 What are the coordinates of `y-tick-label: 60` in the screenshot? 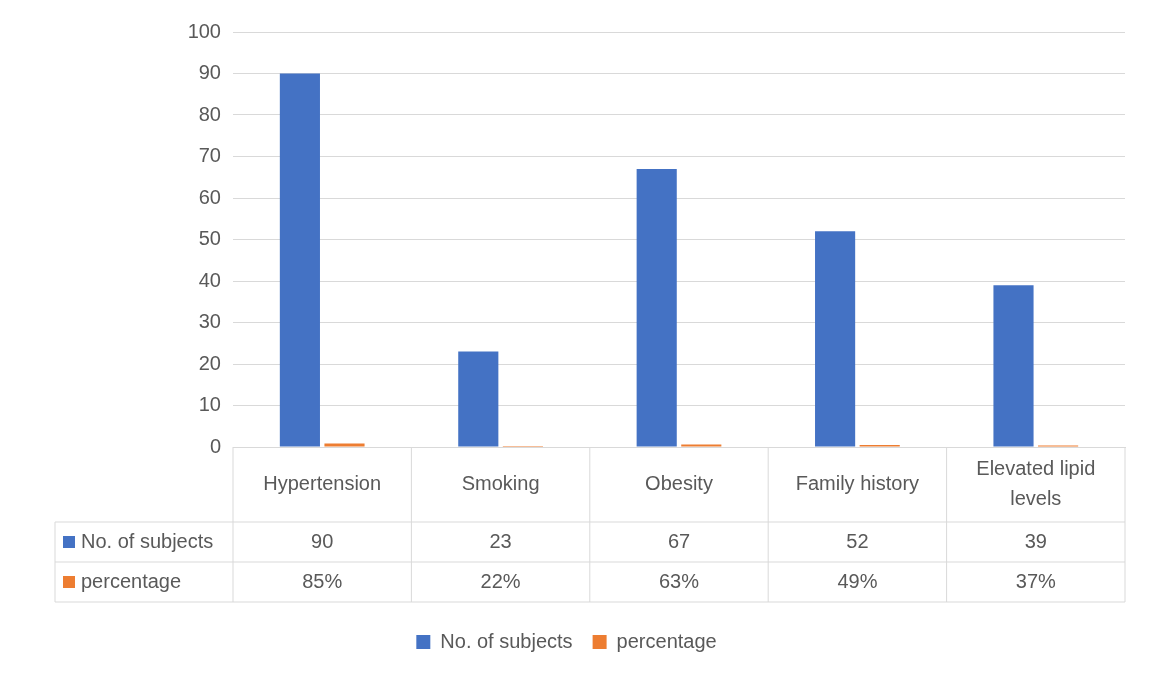 It's located at (209, 196).